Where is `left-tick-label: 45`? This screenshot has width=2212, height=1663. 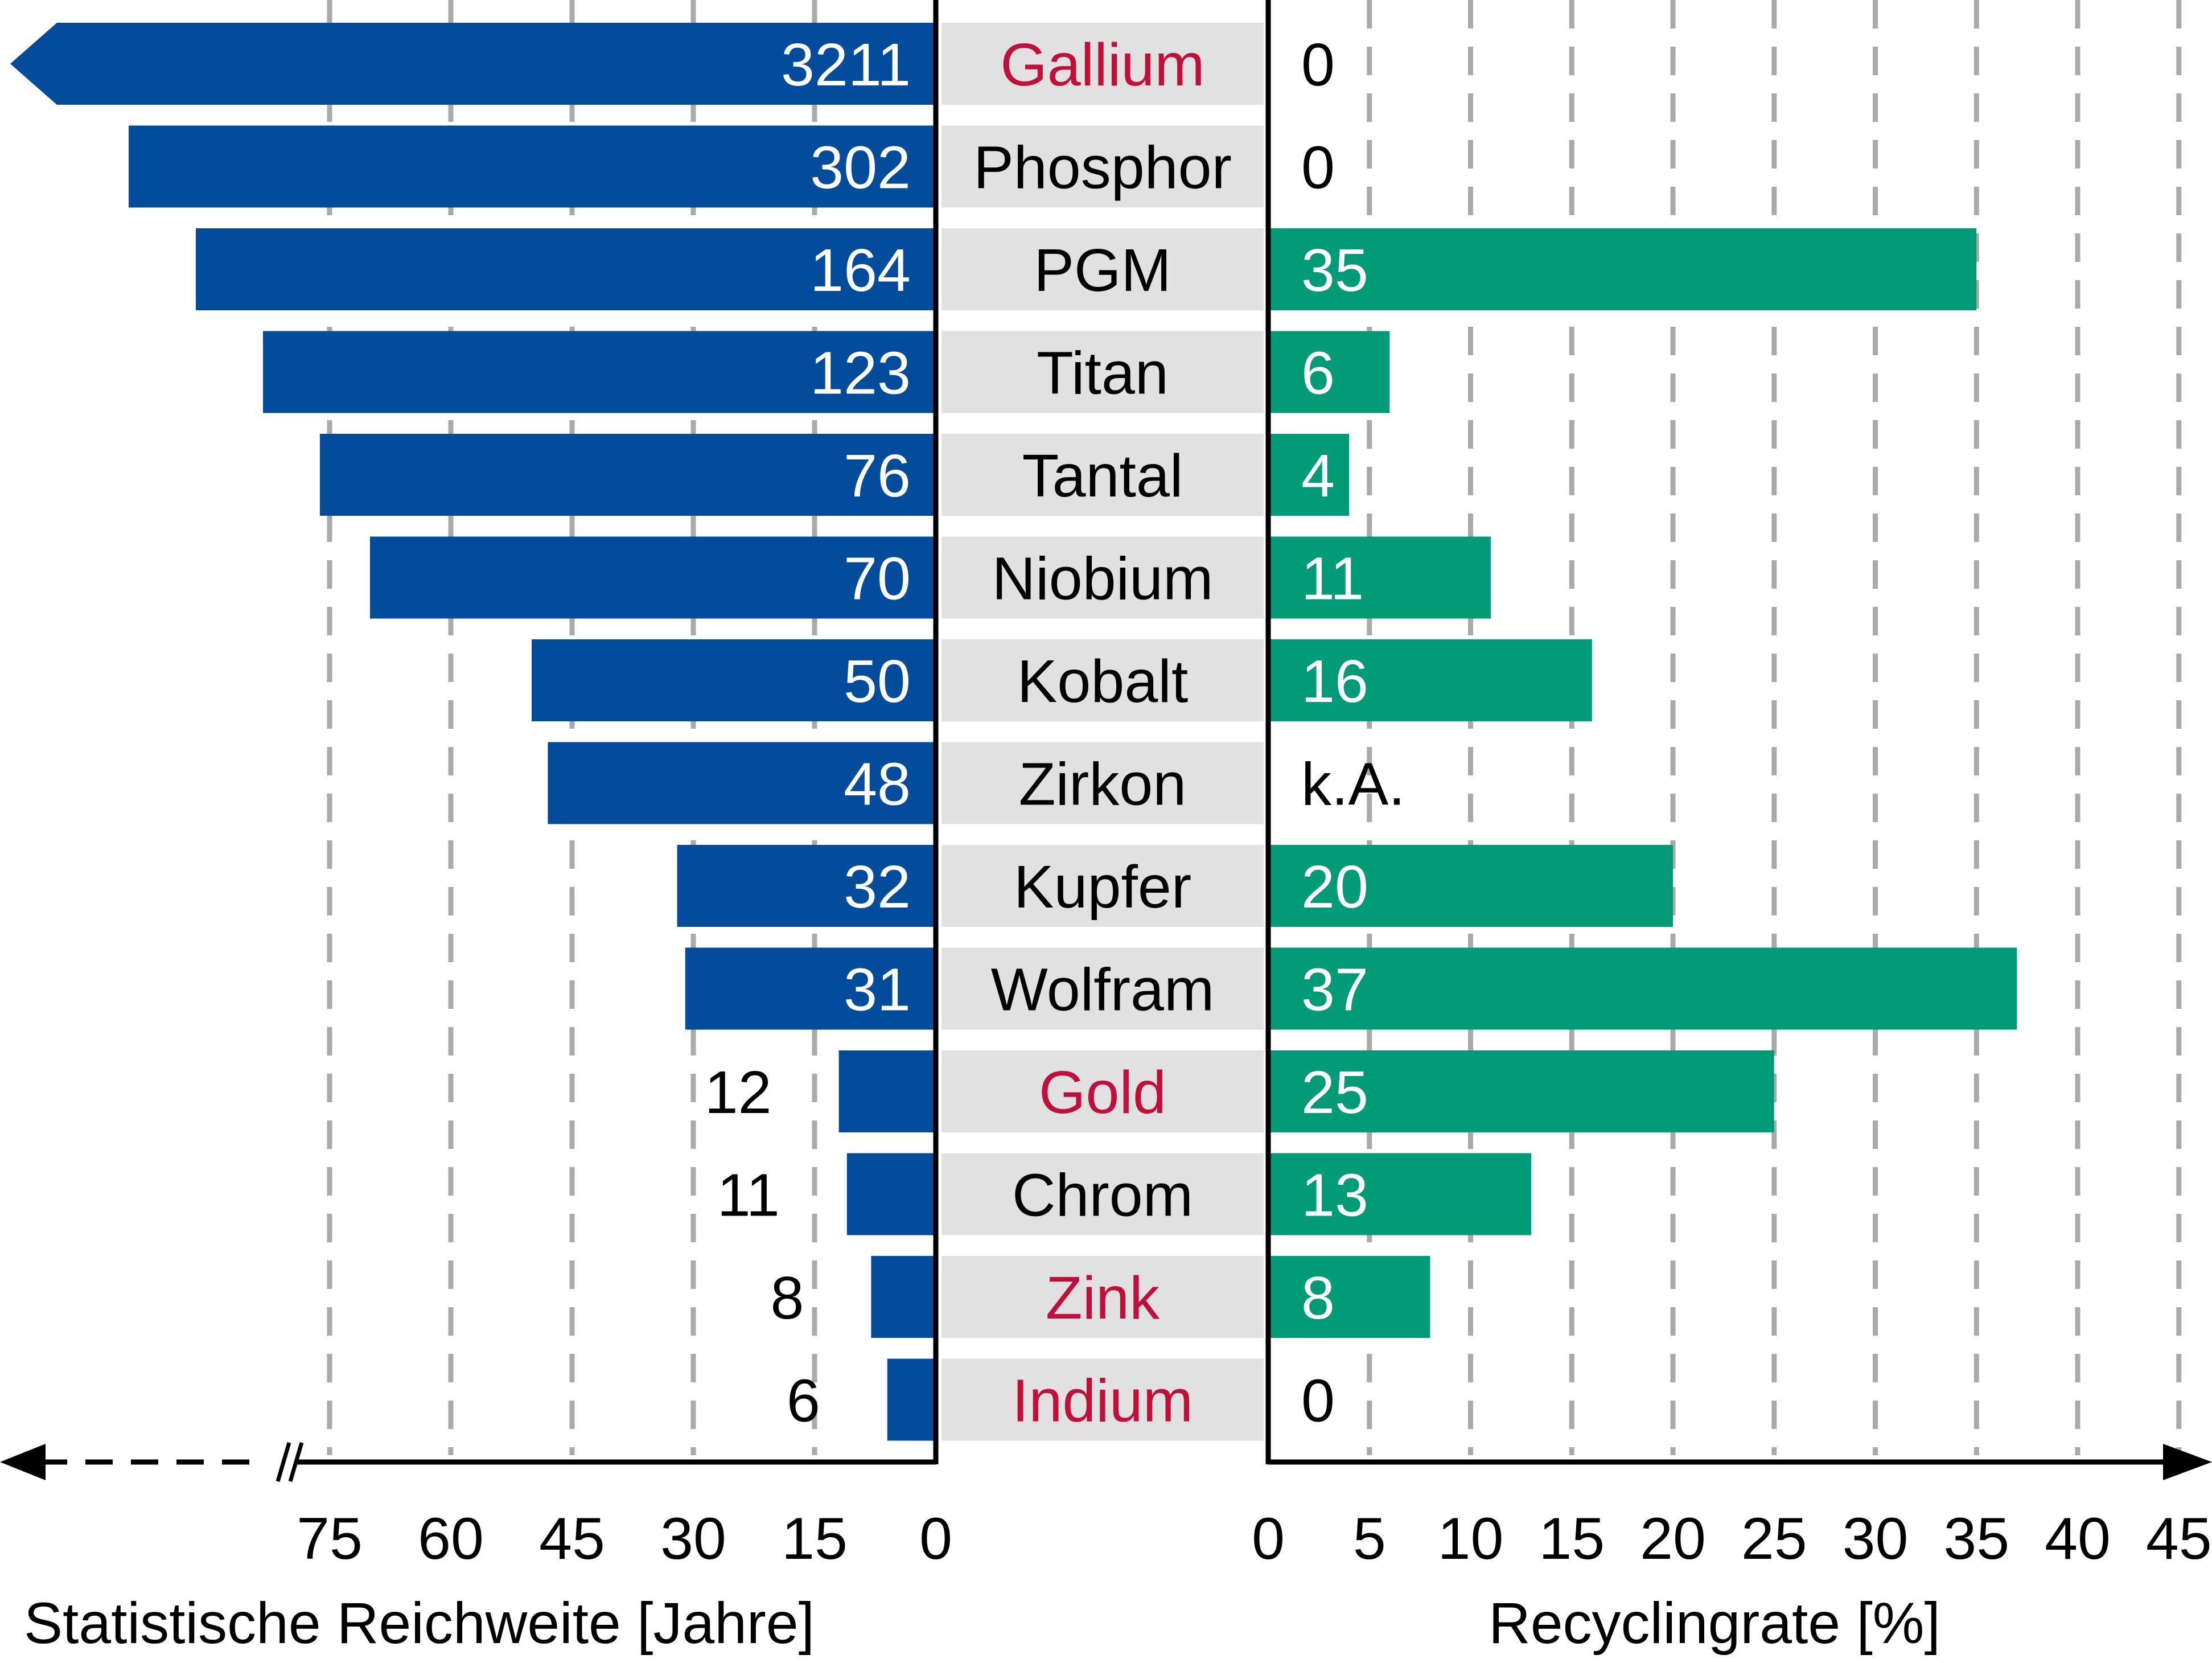 left-tick-label: 45 is located at coordinates (572, 1539).